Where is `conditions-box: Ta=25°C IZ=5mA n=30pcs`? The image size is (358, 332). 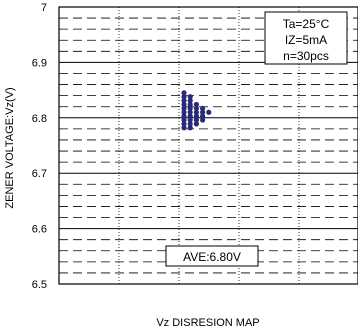 conditions-box: Ta=25°C IZ=5mA n=30pcs is located at coordinates (306, 38).